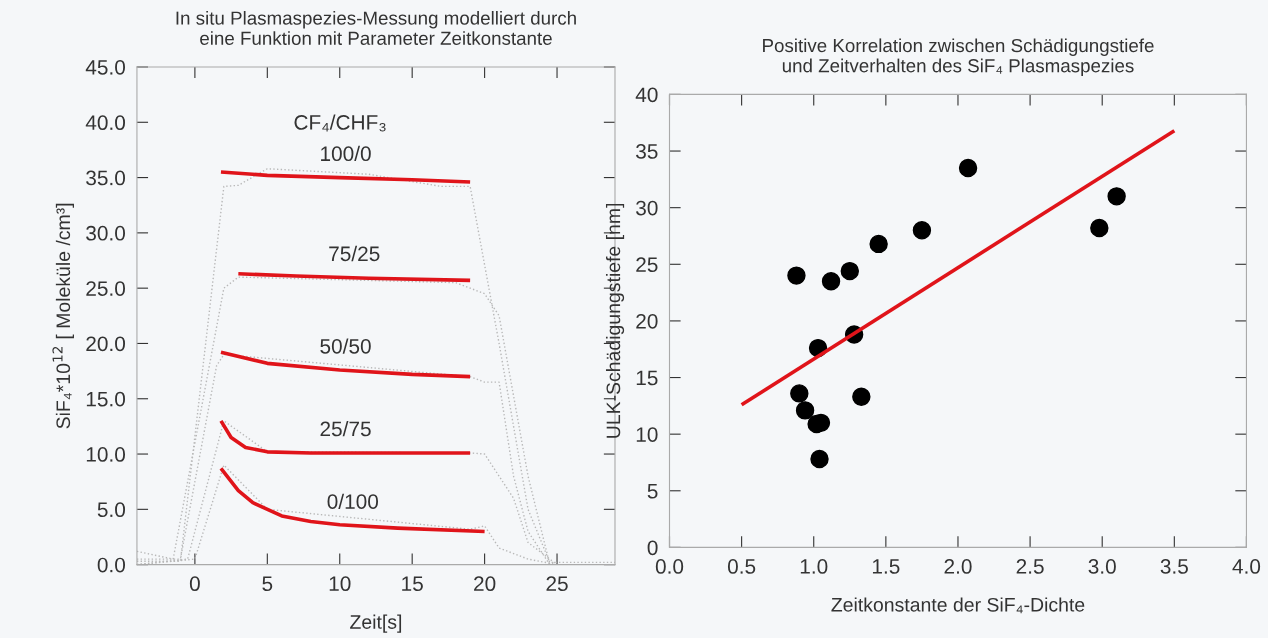  What do you see at coordinates (345, 429) in the screenshot?
I see `series-label: 25/75` at bounding box center [345, 429].